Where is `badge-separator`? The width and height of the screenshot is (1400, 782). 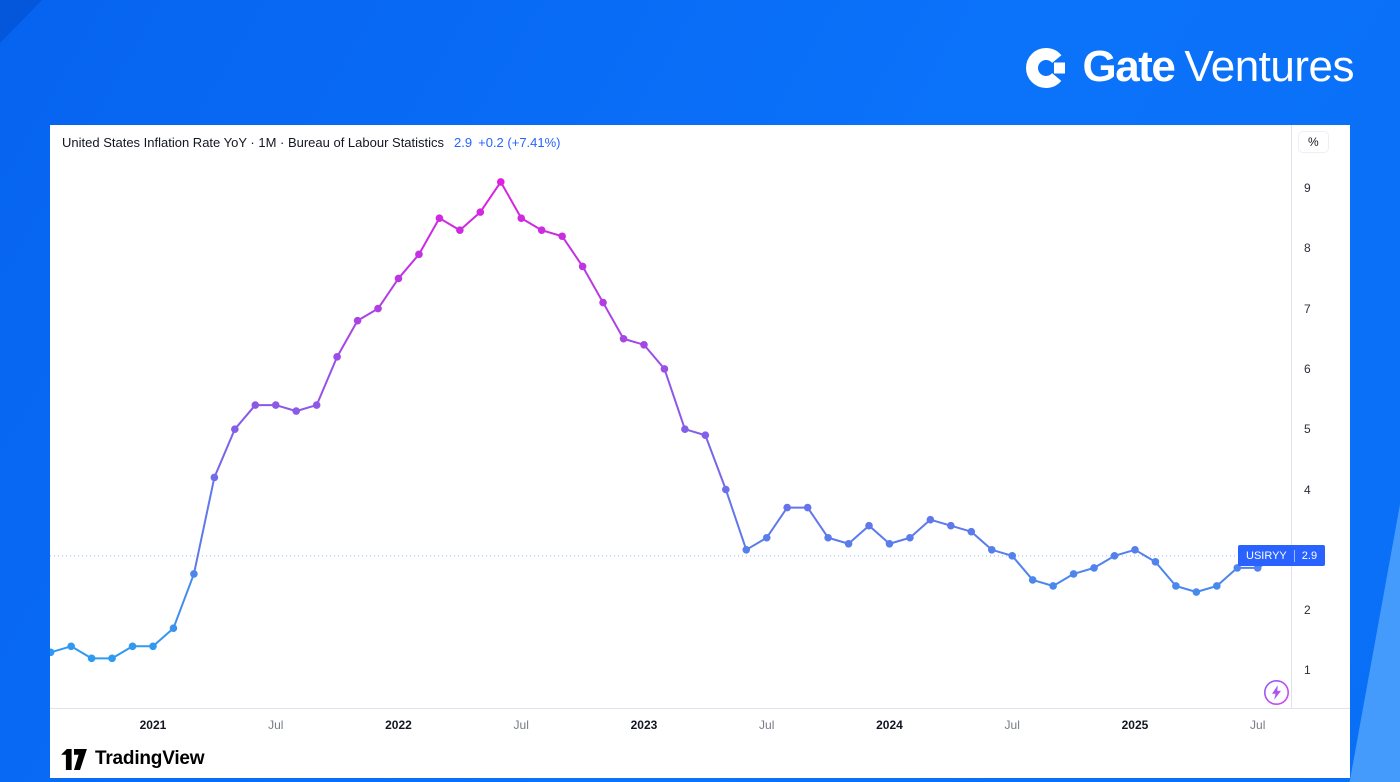
badge-separator is located at coordinates (1294, 555).